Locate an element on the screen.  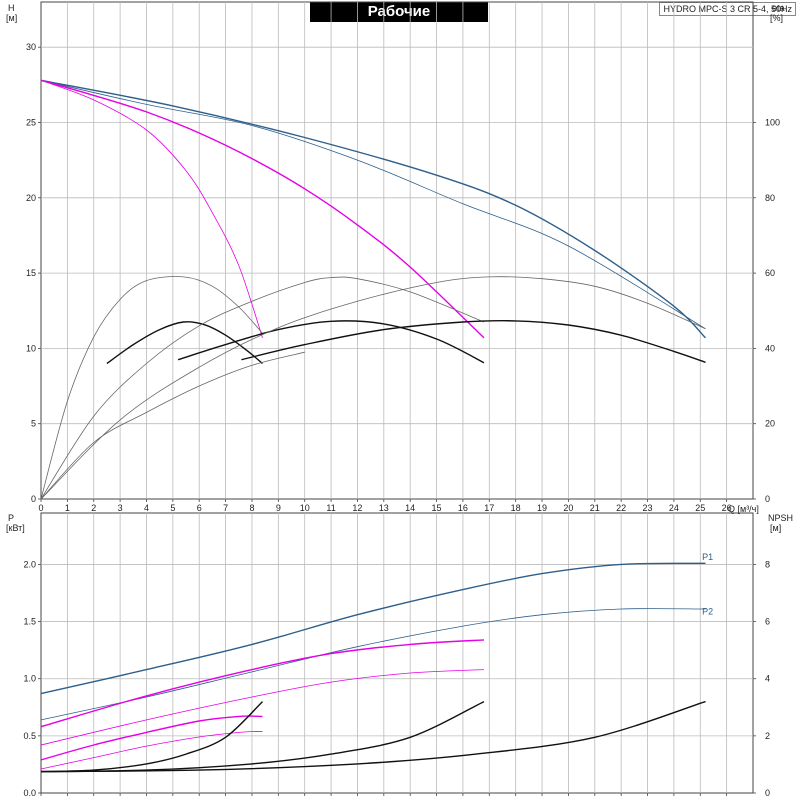
y-tick-label: 25 is located at coordinates (31, 122).